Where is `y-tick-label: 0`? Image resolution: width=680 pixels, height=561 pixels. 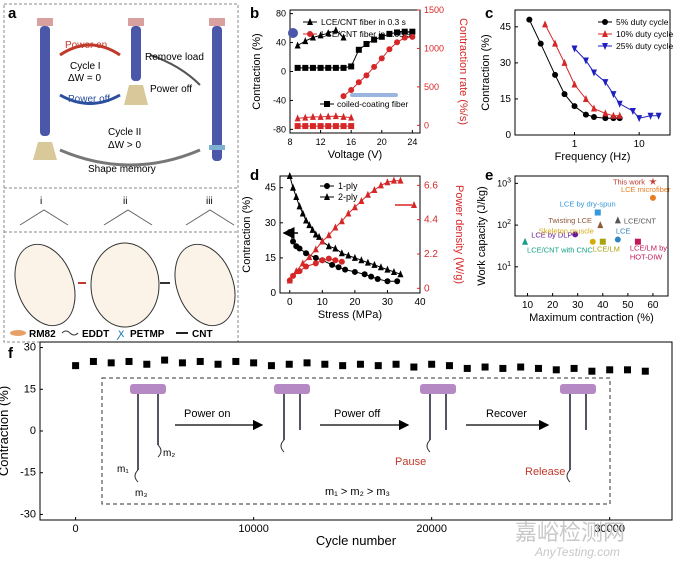 y-tick-label: 0 is located at coordinates (273, 293).